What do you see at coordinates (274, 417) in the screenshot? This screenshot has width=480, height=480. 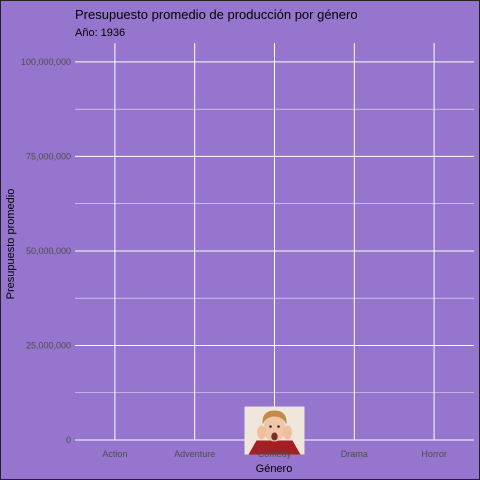 I see `photo-hair` at bounding box center [274, 417].